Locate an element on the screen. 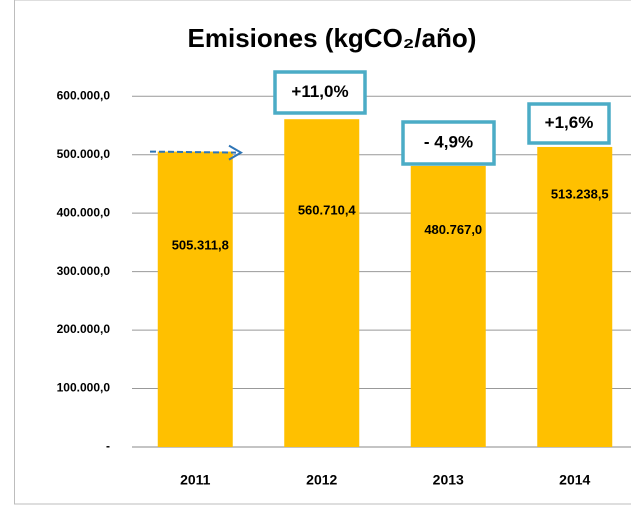 The image size is (631, 505). value-label: 505.311,8 is located at coordinates (200, 245).